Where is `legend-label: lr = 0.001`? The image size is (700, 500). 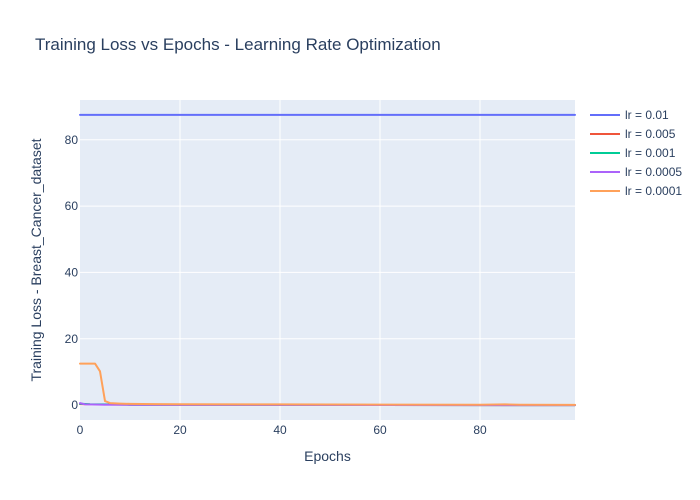
legend-label: lr = 0.001 is located at coordinates (650, 153).